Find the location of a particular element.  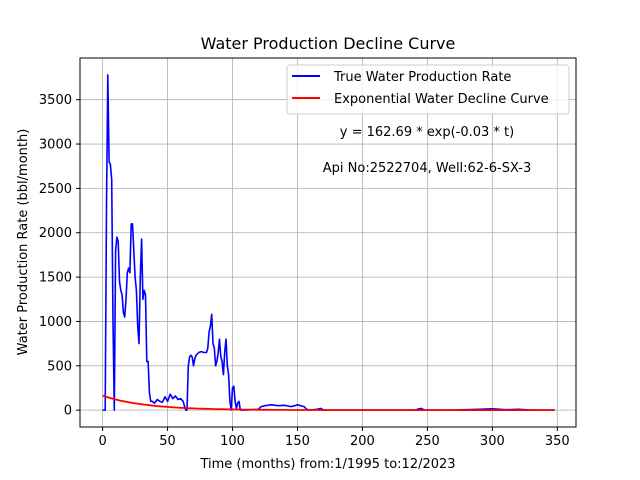

y-axis-ticks: 0 500 1000 1500 2000 2500 3000 3500 is located at coordinates (59, 256).